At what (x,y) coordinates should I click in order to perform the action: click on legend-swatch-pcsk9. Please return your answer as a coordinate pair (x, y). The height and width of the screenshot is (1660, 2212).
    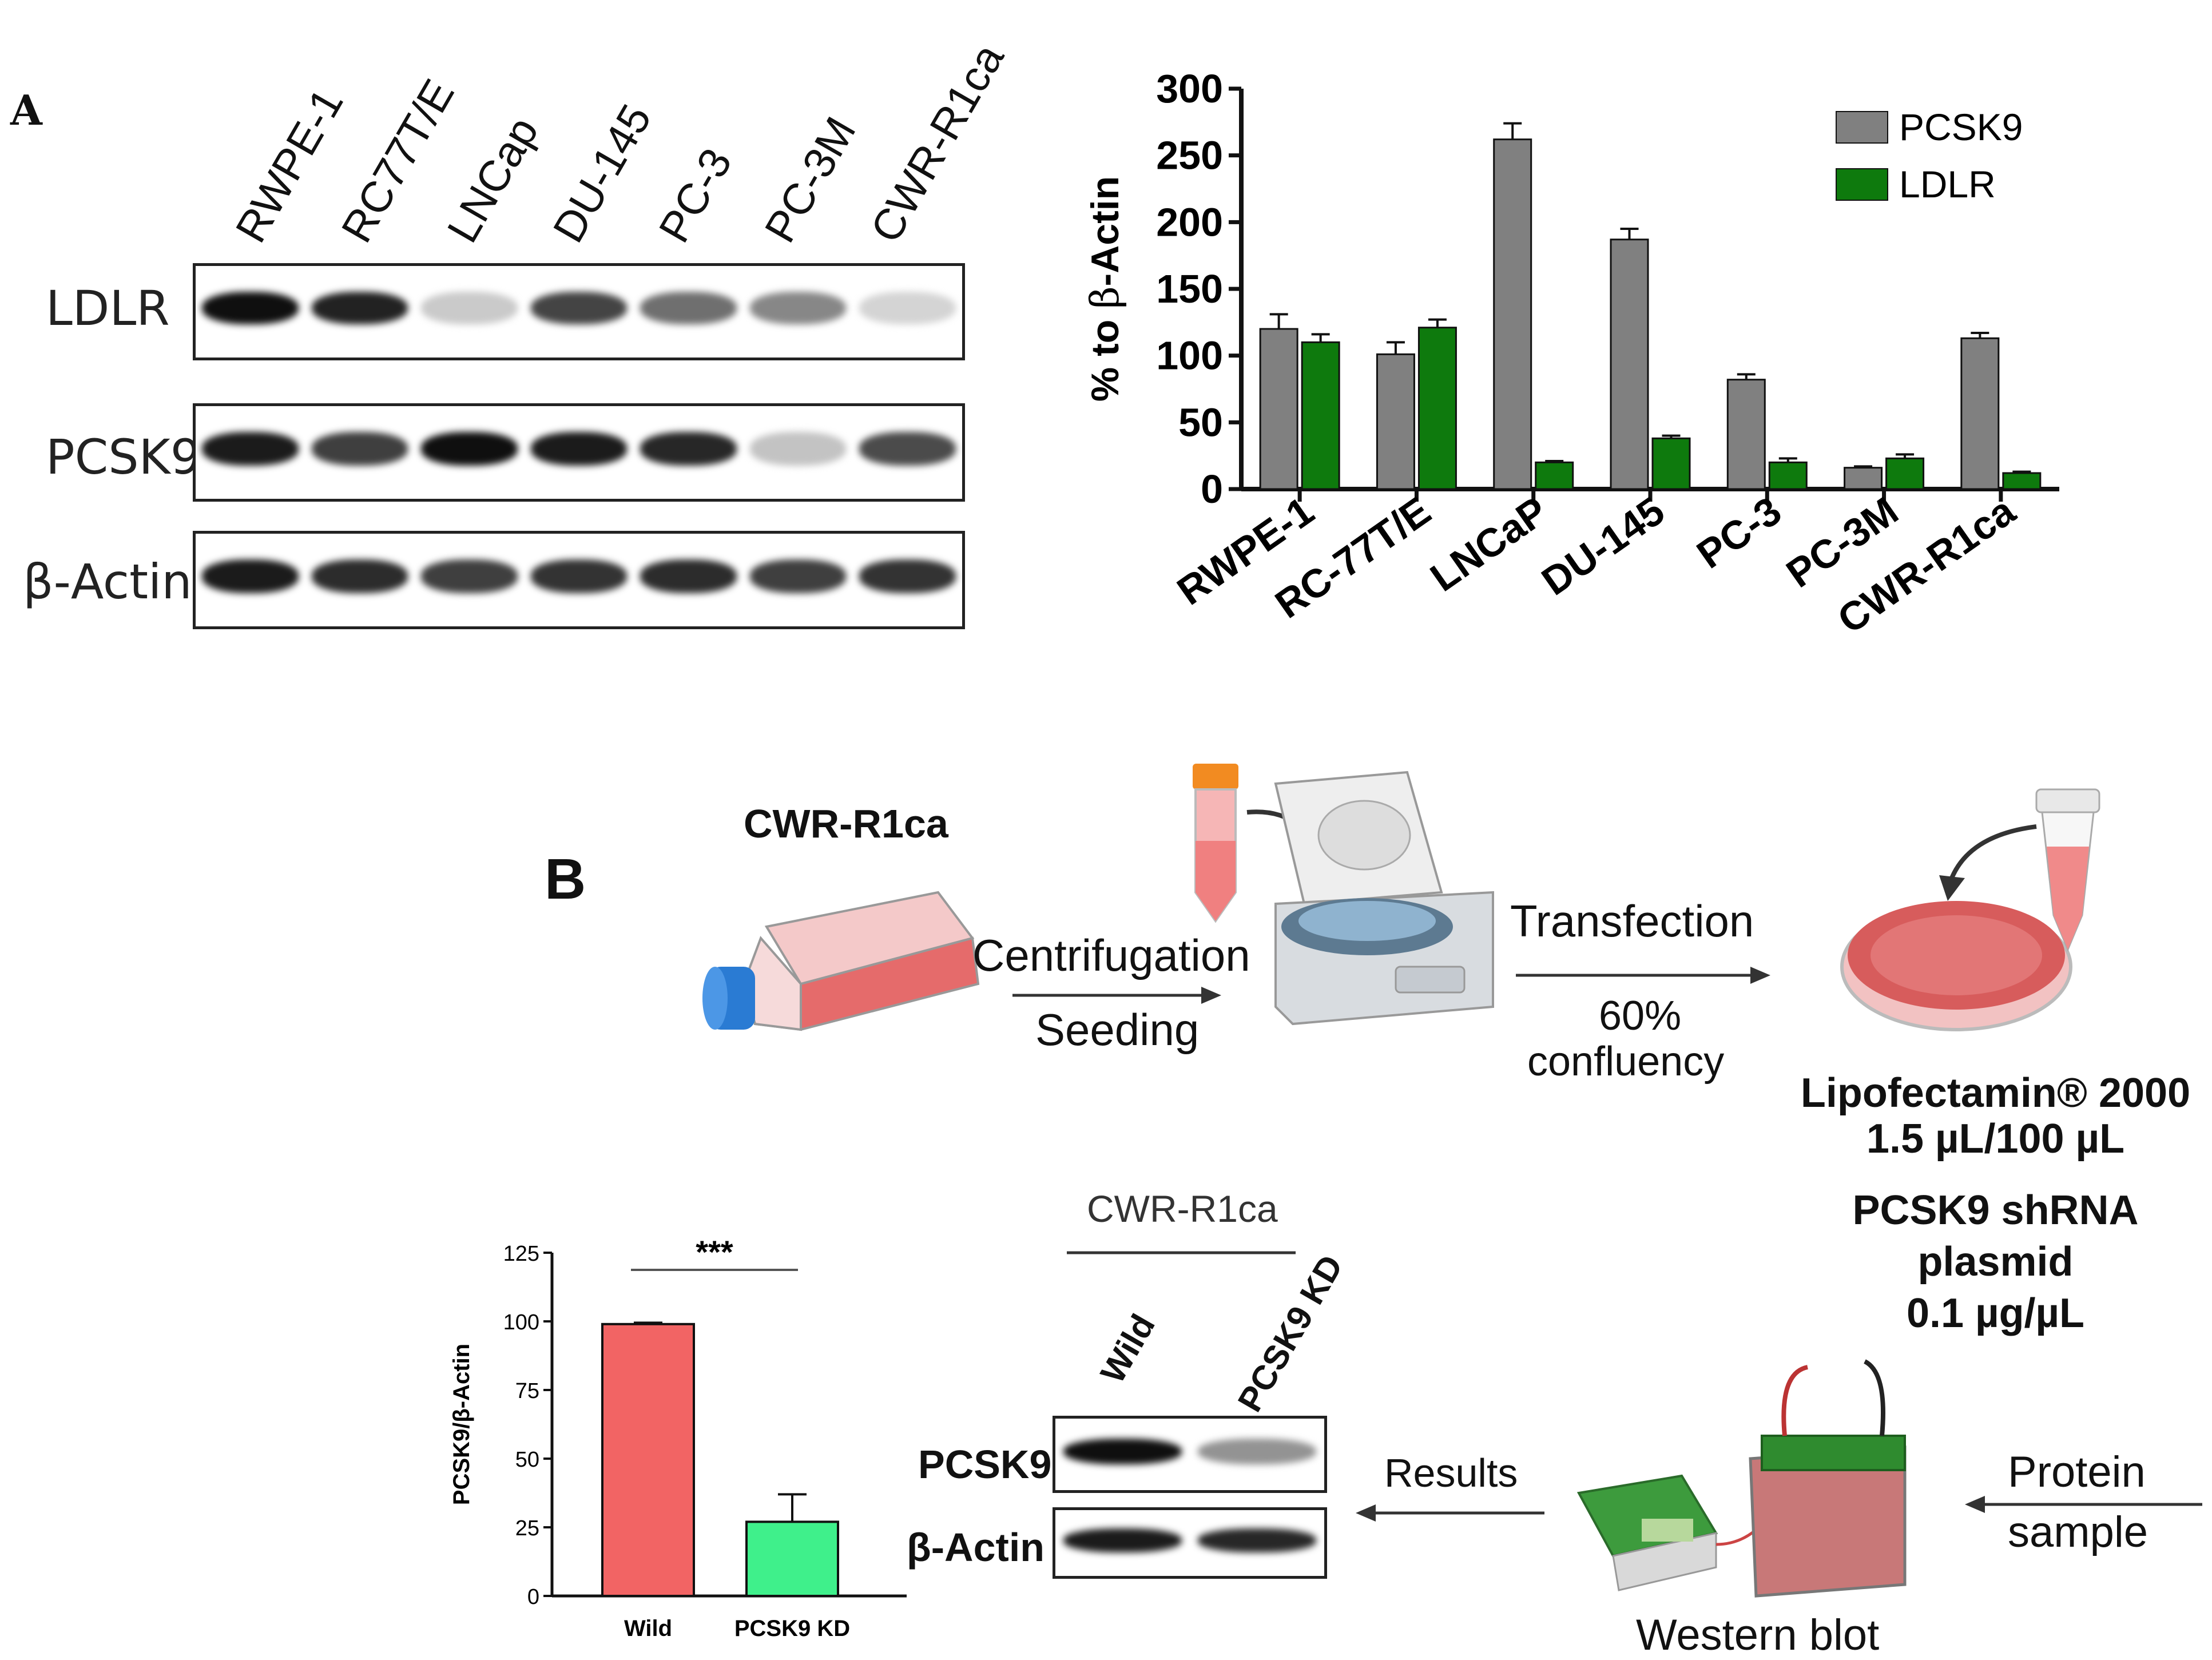
    Looking at the image, I should click on (1862, 127).